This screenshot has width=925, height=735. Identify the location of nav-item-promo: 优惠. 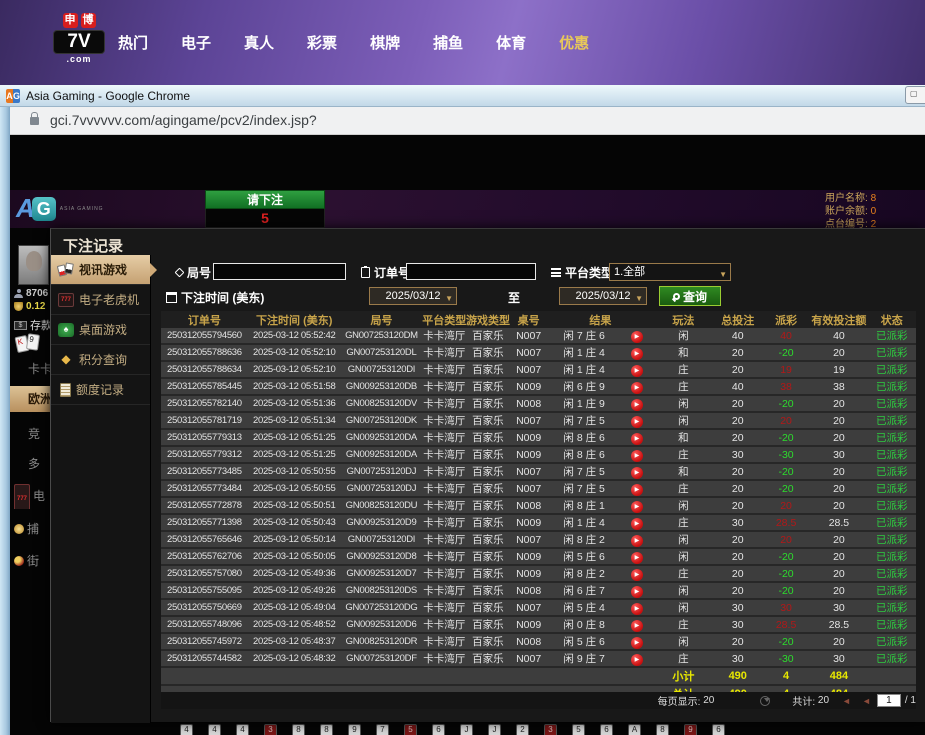
(574, 43).